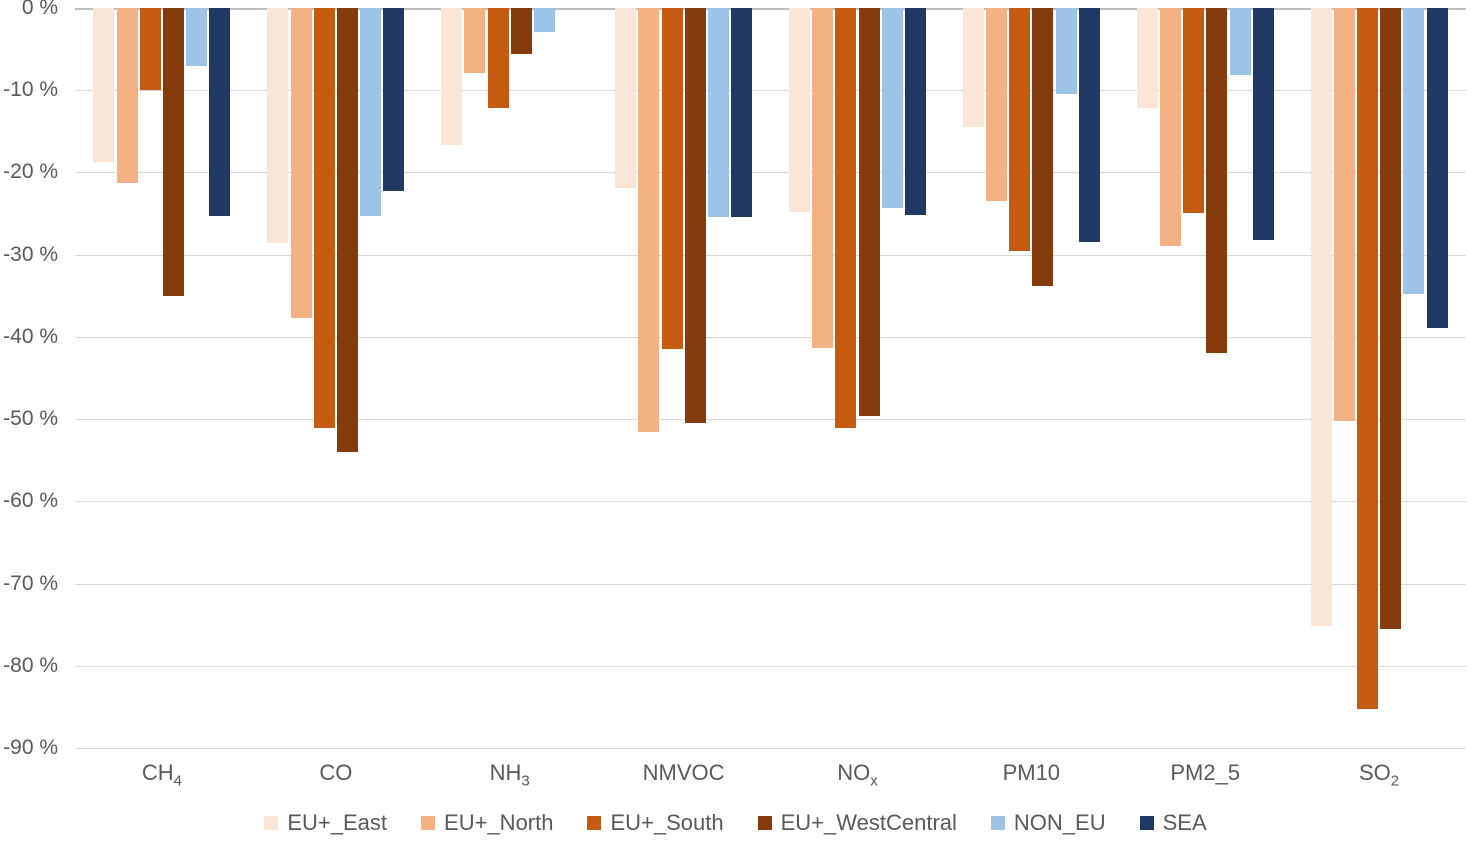  What do you see at coordinates (857, 775) in the screenshot?
I see `x-axis-label-nox: NOx` at bounding box center [857, 775].